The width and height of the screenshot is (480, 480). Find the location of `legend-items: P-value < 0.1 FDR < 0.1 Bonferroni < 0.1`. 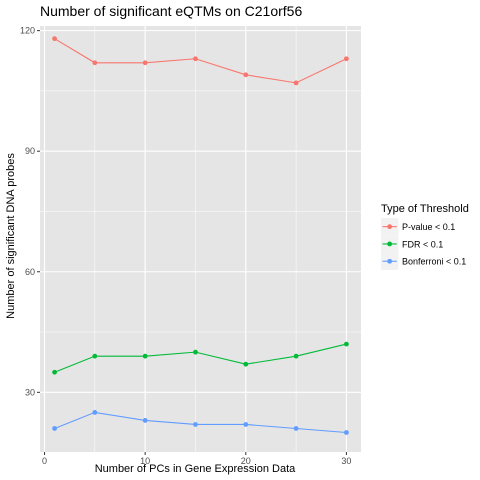

legend-items: P-value < 0.1 FDR < 0.1 Bonferroni < 0.1 is located at coordinates (423, 244).